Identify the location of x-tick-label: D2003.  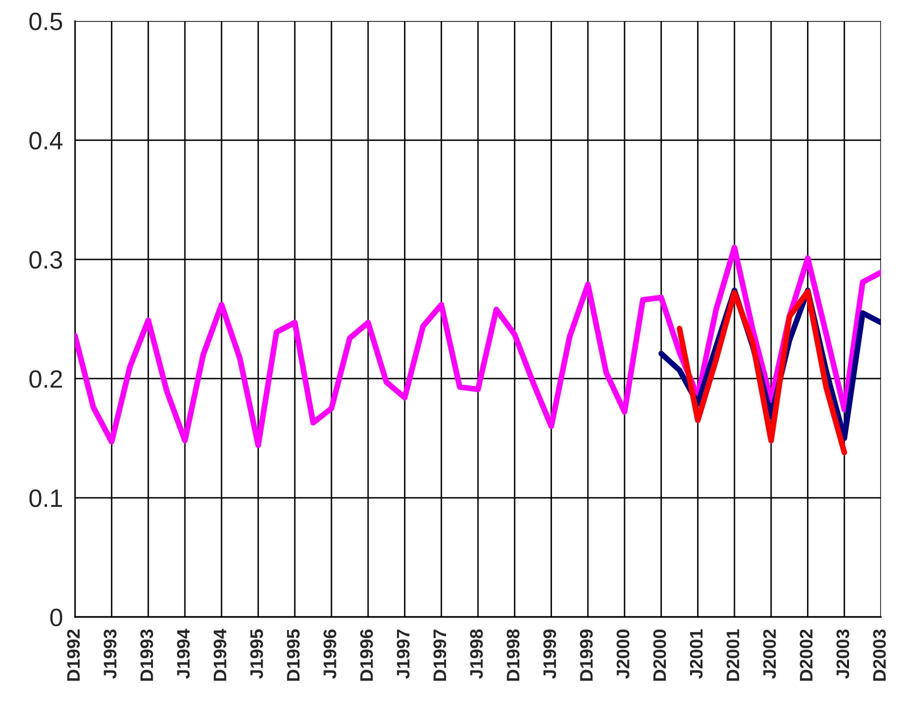
(879, 655).